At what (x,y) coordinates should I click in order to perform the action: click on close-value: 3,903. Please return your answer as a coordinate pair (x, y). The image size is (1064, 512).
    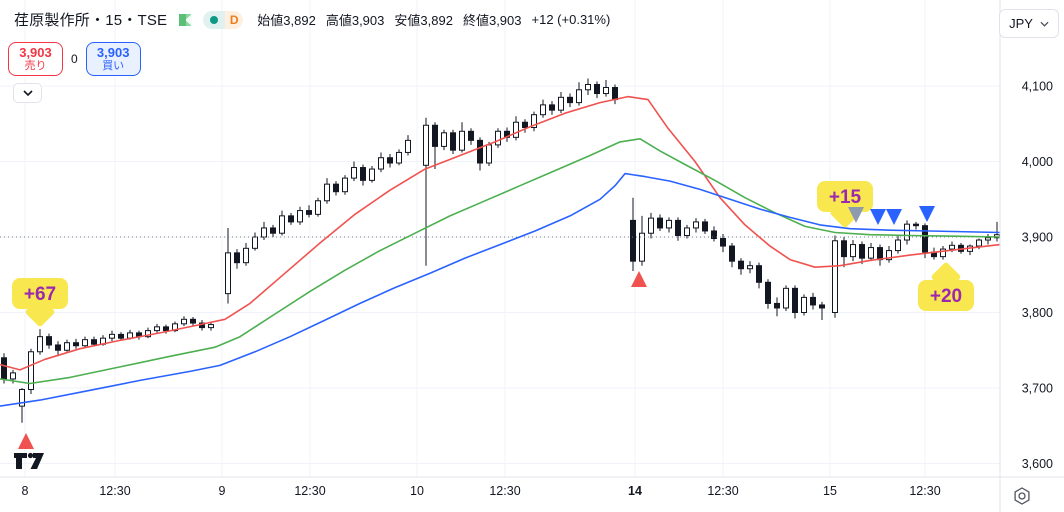
    Looking at the image, I should click on (505, 20).